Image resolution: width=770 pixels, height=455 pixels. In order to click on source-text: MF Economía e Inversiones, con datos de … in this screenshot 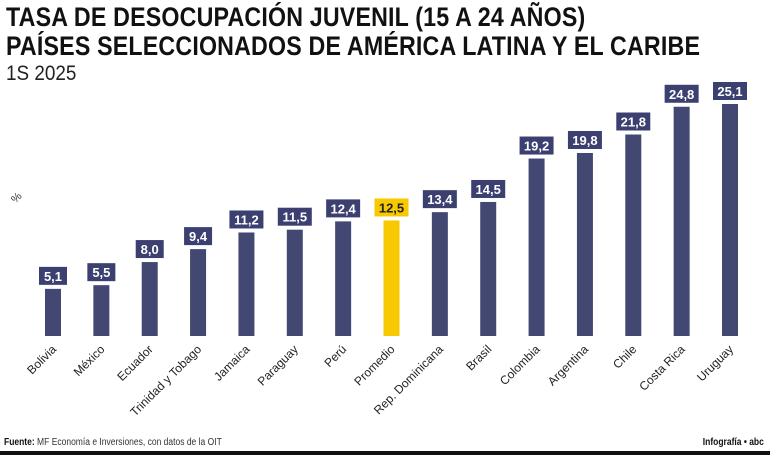, I will do `click(128, 442)`.